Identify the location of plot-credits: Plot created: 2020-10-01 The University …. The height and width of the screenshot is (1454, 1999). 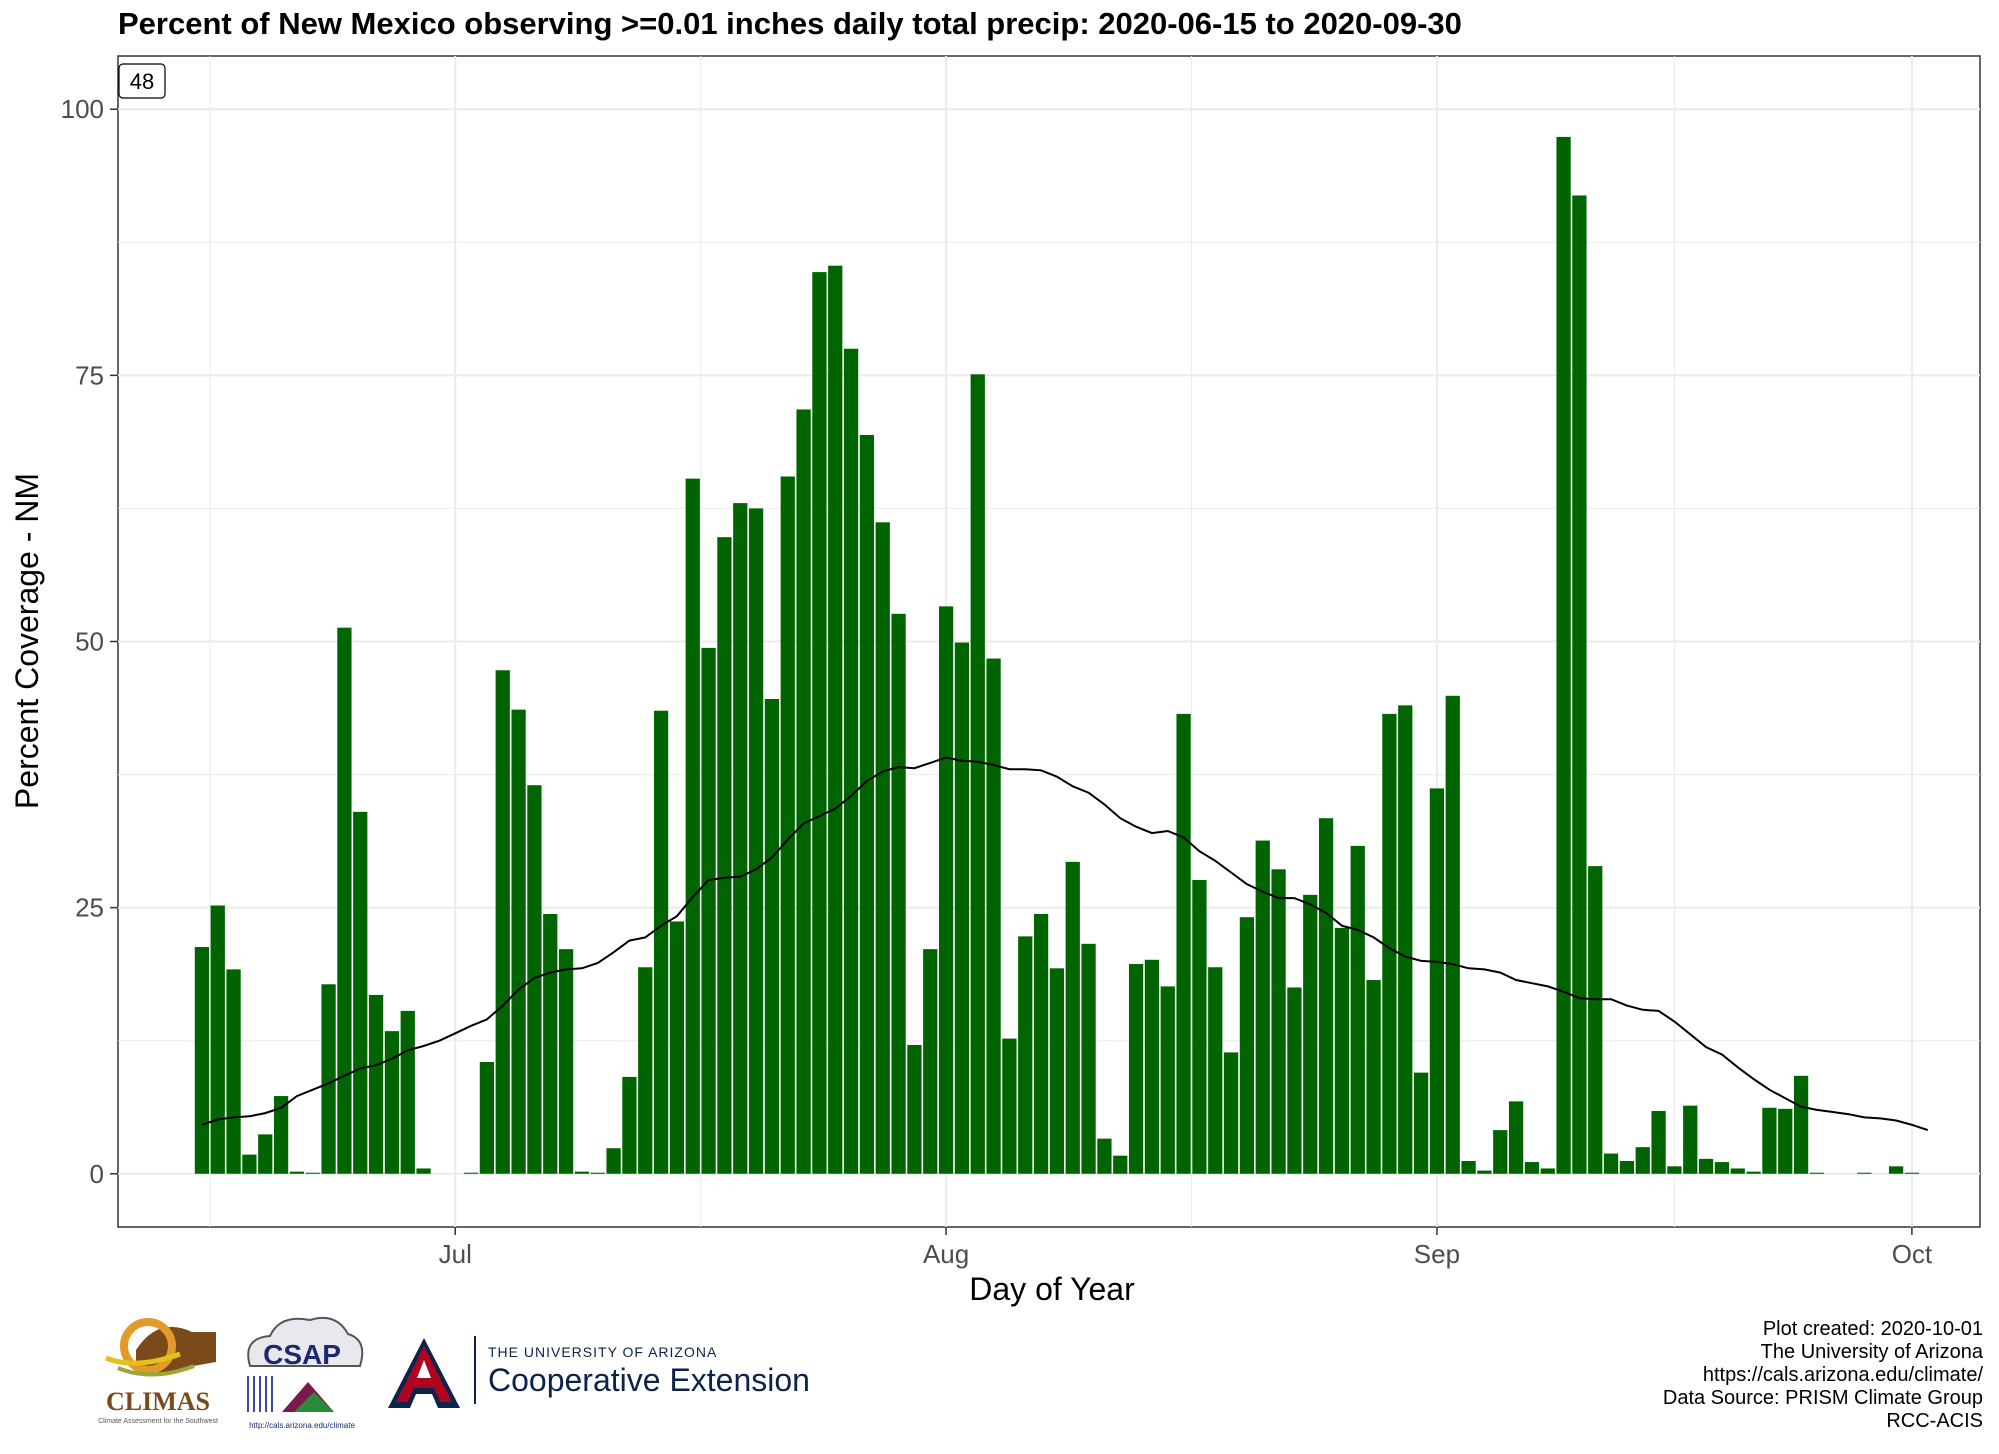
(1823, 1375).